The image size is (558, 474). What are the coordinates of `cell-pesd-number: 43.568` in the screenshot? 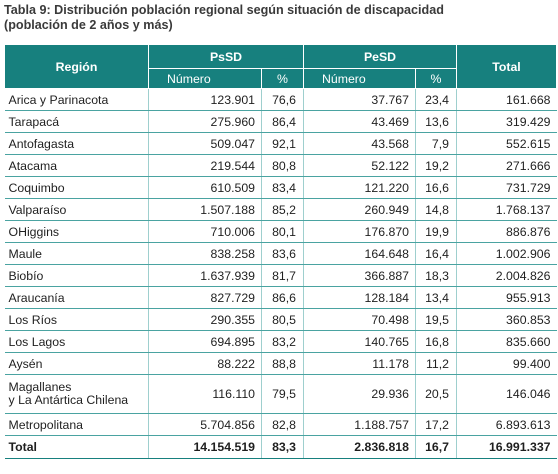 It's located at (359, 143).